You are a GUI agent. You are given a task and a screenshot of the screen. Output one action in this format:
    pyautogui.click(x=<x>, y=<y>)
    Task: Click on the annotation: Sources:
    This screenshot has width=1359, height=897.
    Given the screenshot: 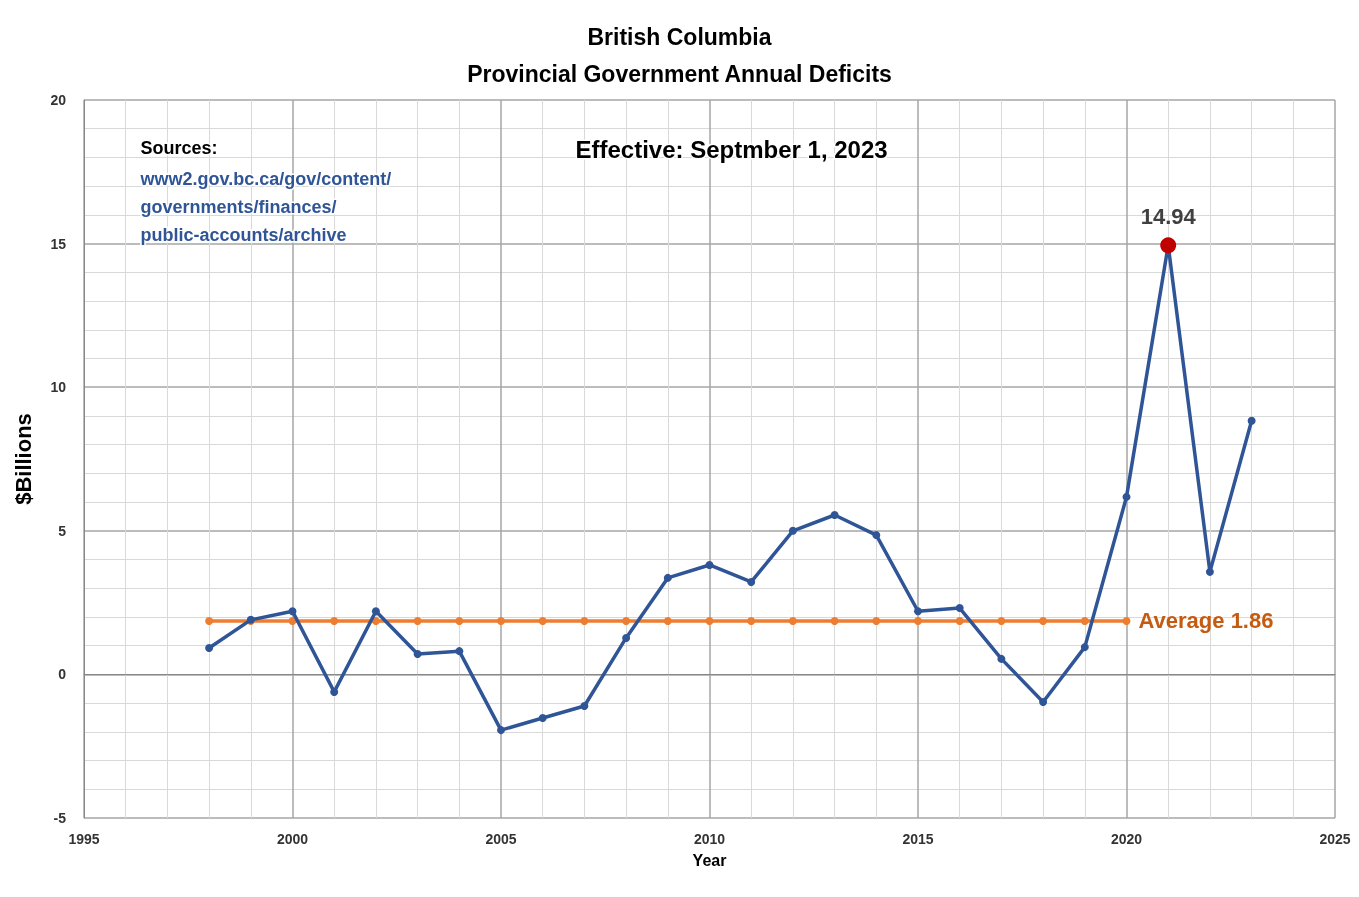 What is the action you would take?
    pyautogui.click(x=179, y=147)
    